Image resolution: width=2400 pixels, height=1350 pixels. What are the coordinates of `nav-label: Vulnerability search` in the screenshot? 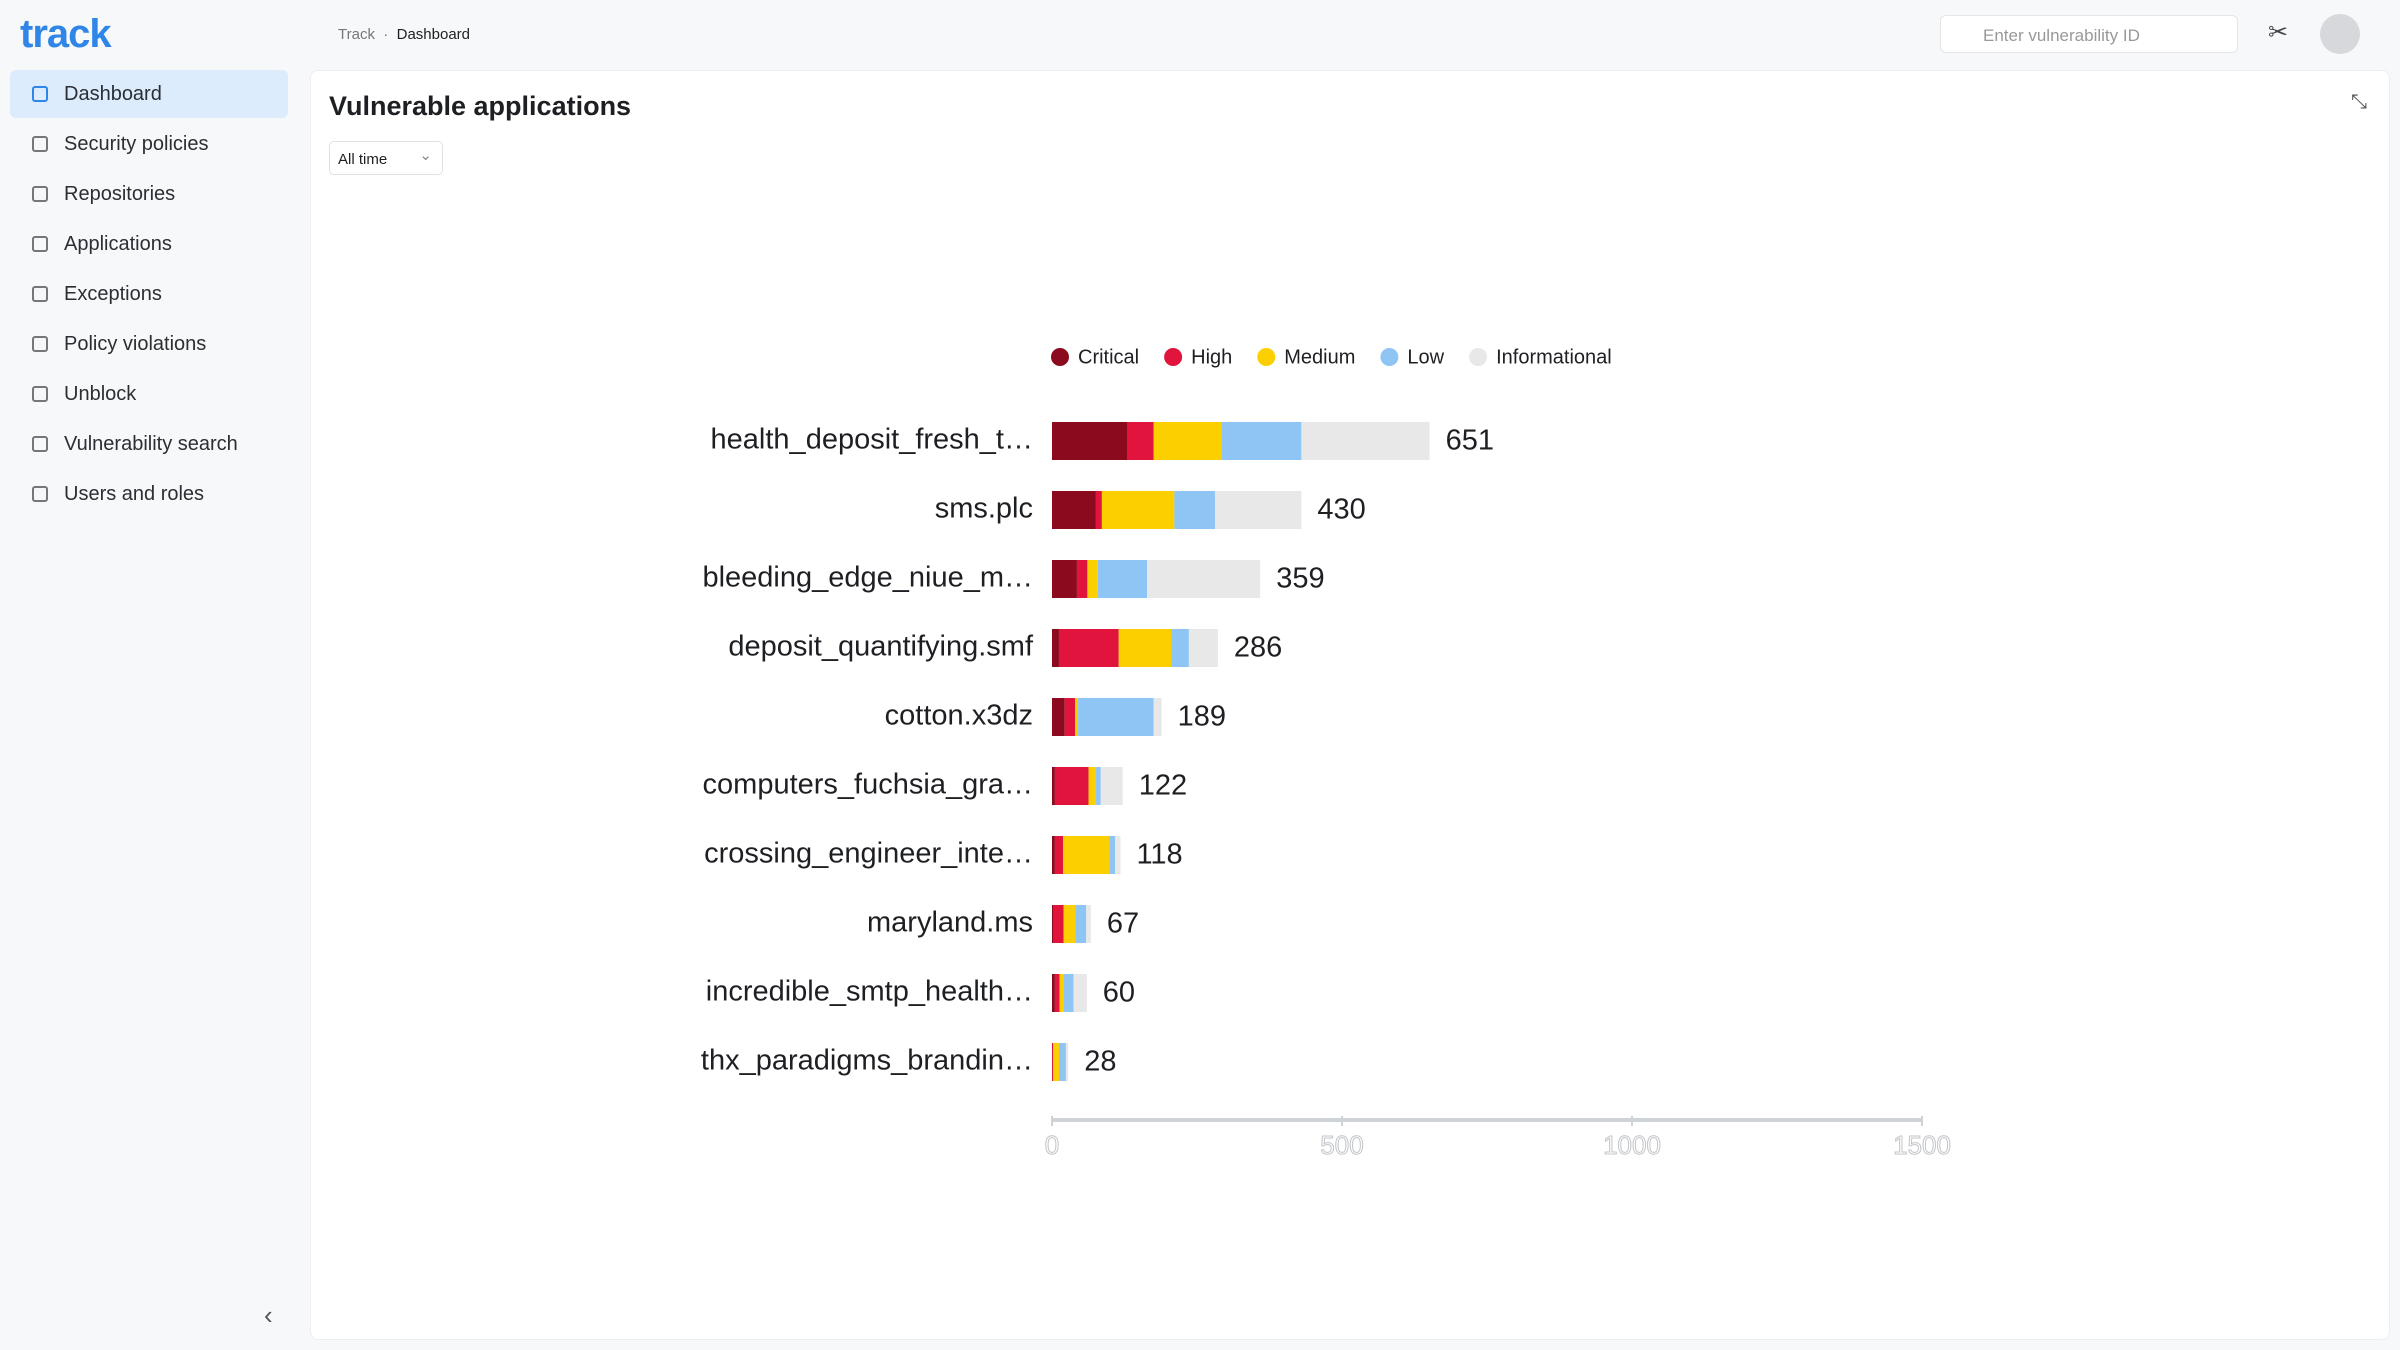 It's located at (151, 443).